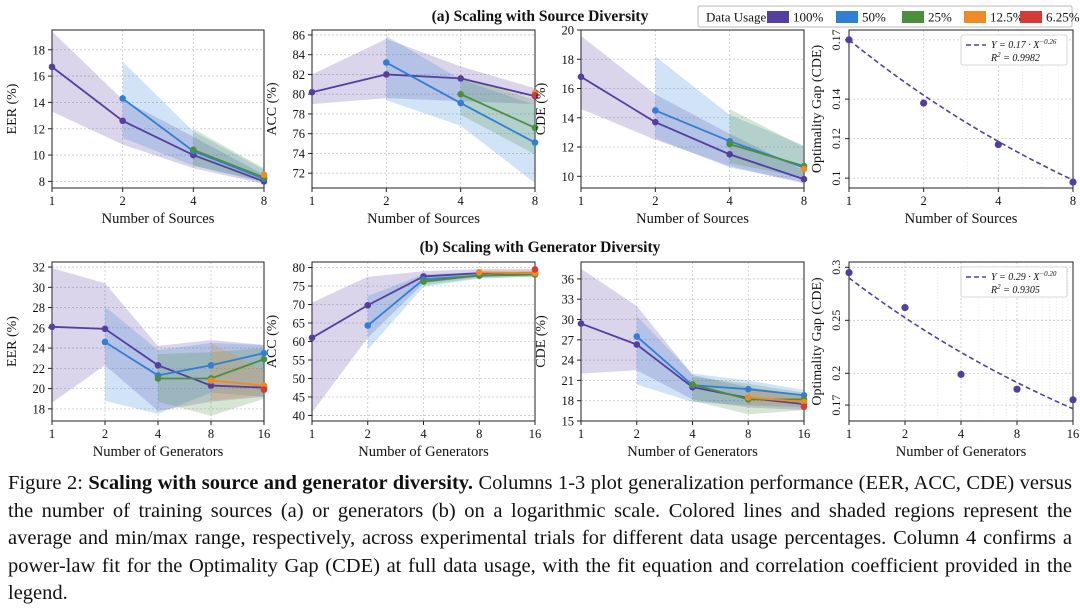  Describe the element at coordinates (39, 409) in the screenshot. I see `b-eer-ytick-label: 18` at that location.